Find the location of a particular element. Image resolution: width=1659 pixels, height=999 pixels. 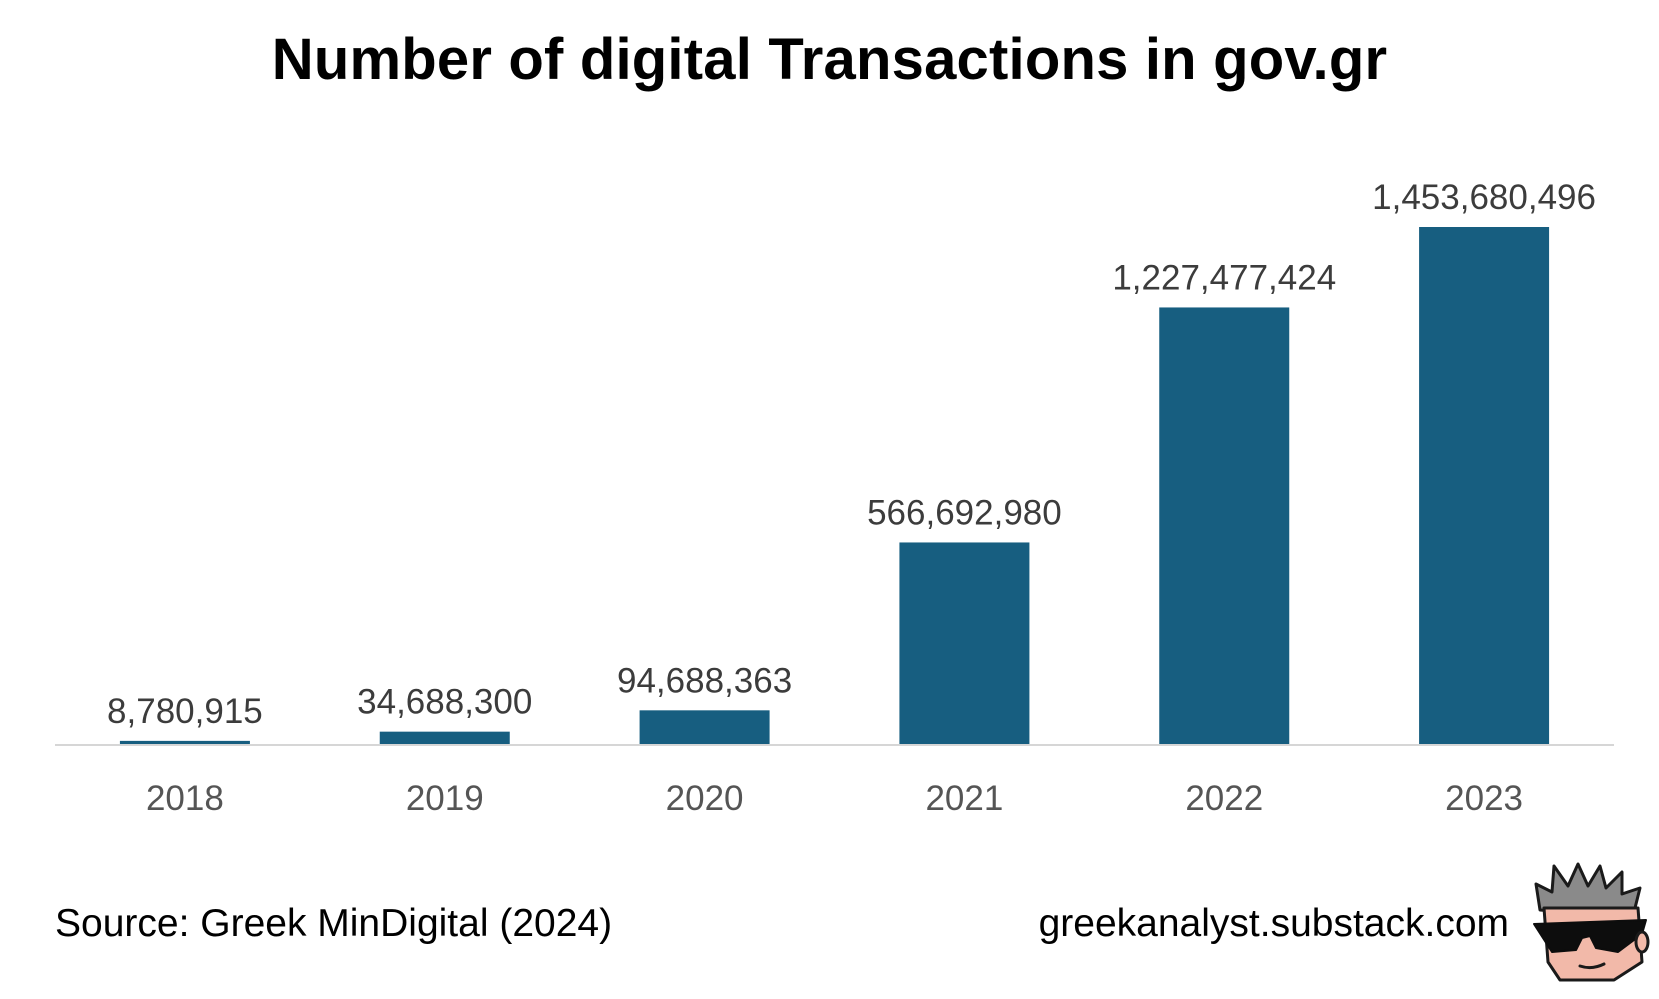

x-tick-label-2019: 2019 is located at coordinates (445, 798).